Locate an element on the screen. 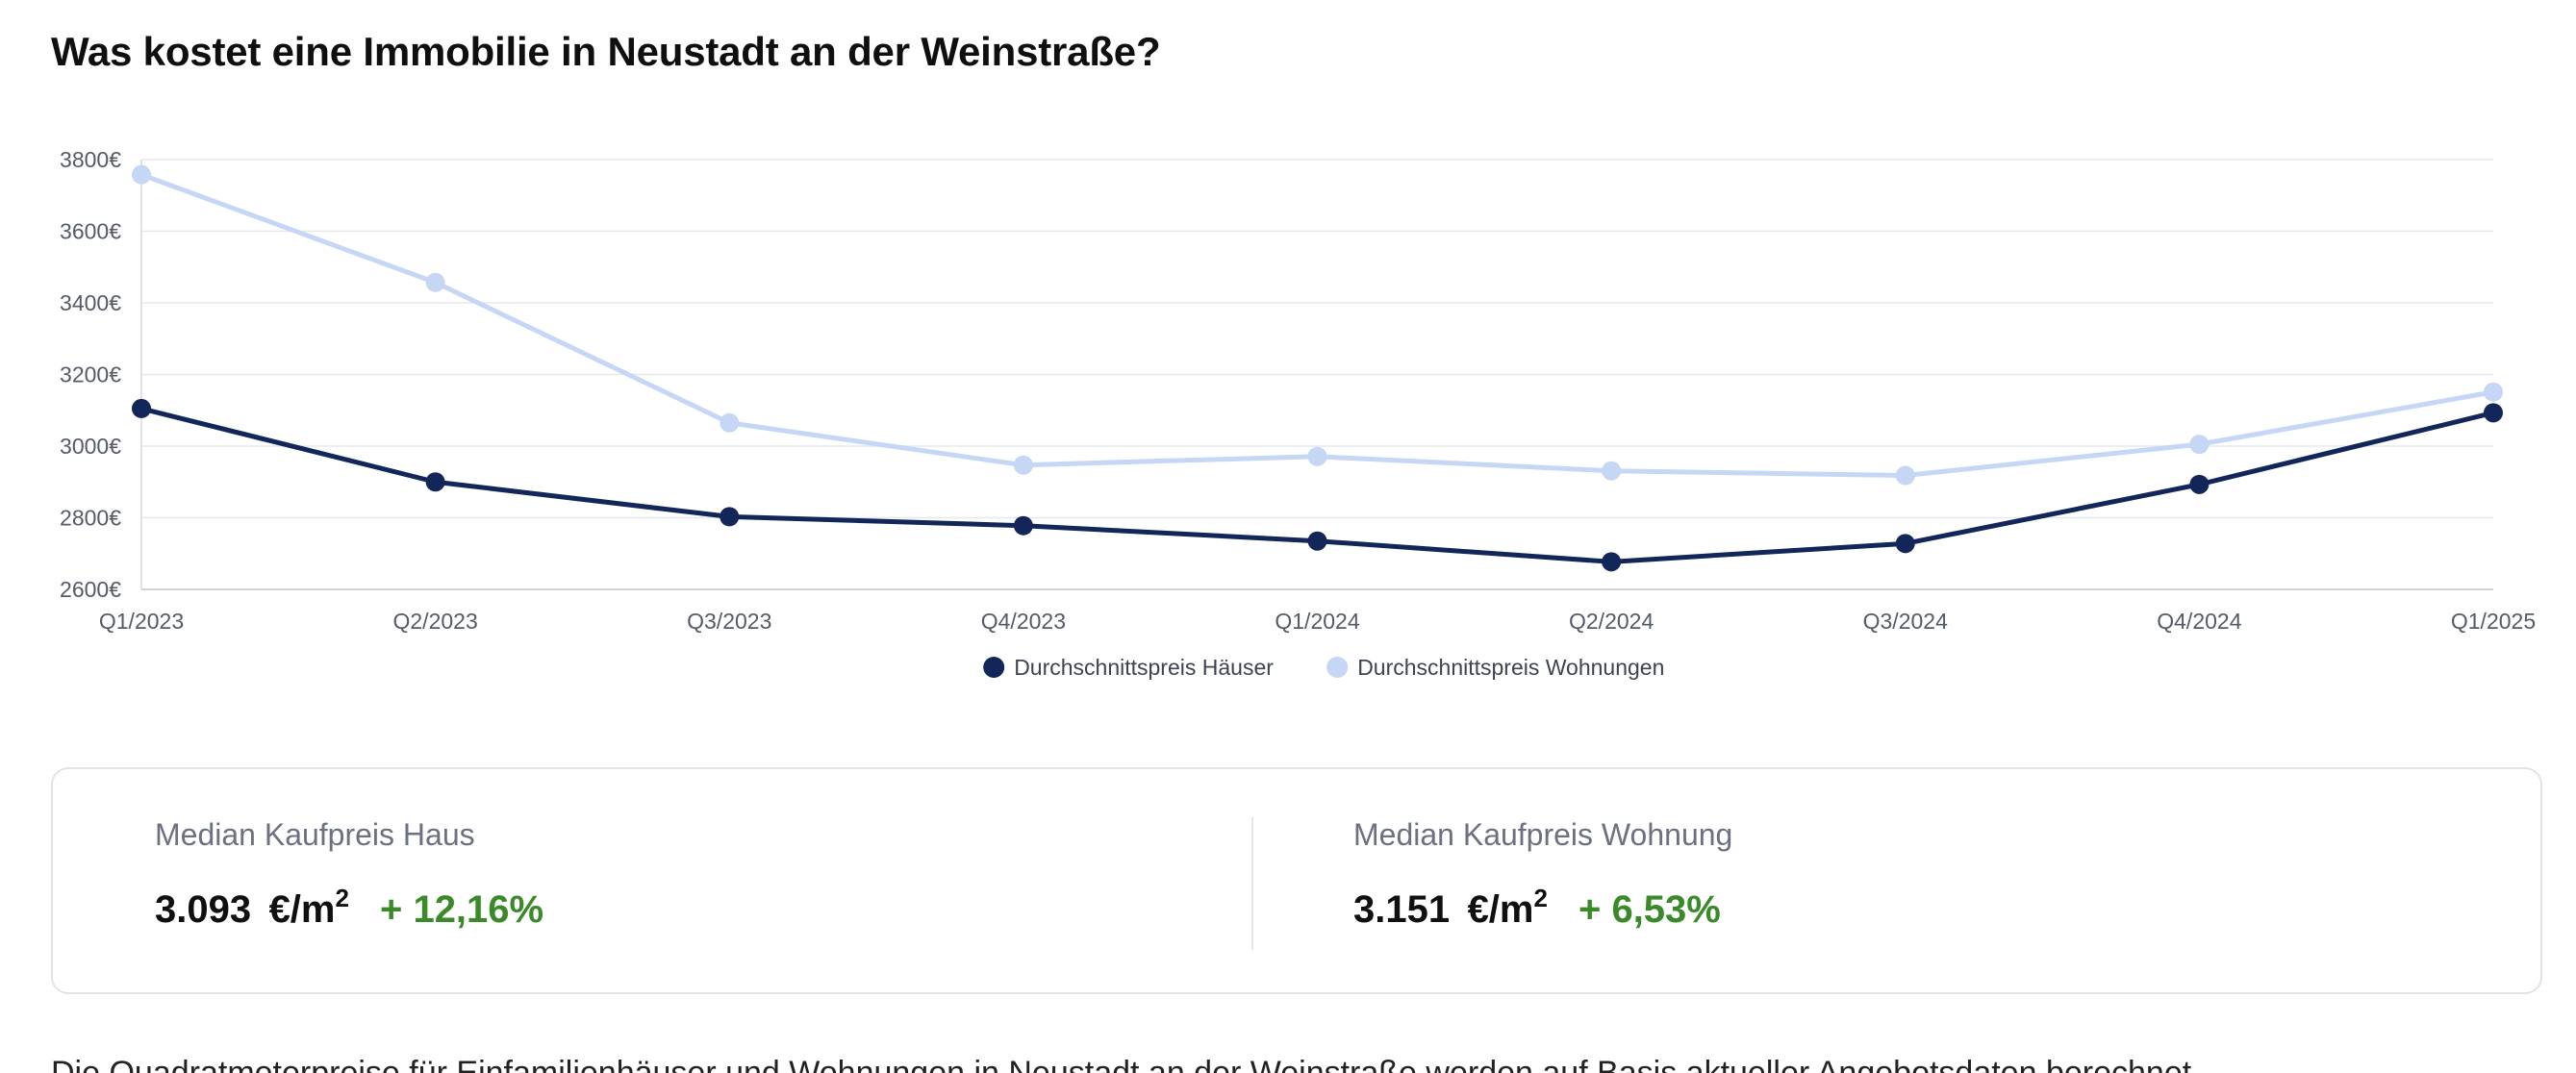 This screenshot has width=2576, height=1073. x-tick-label: Q1/2023 is located at coordinates (142, 621).